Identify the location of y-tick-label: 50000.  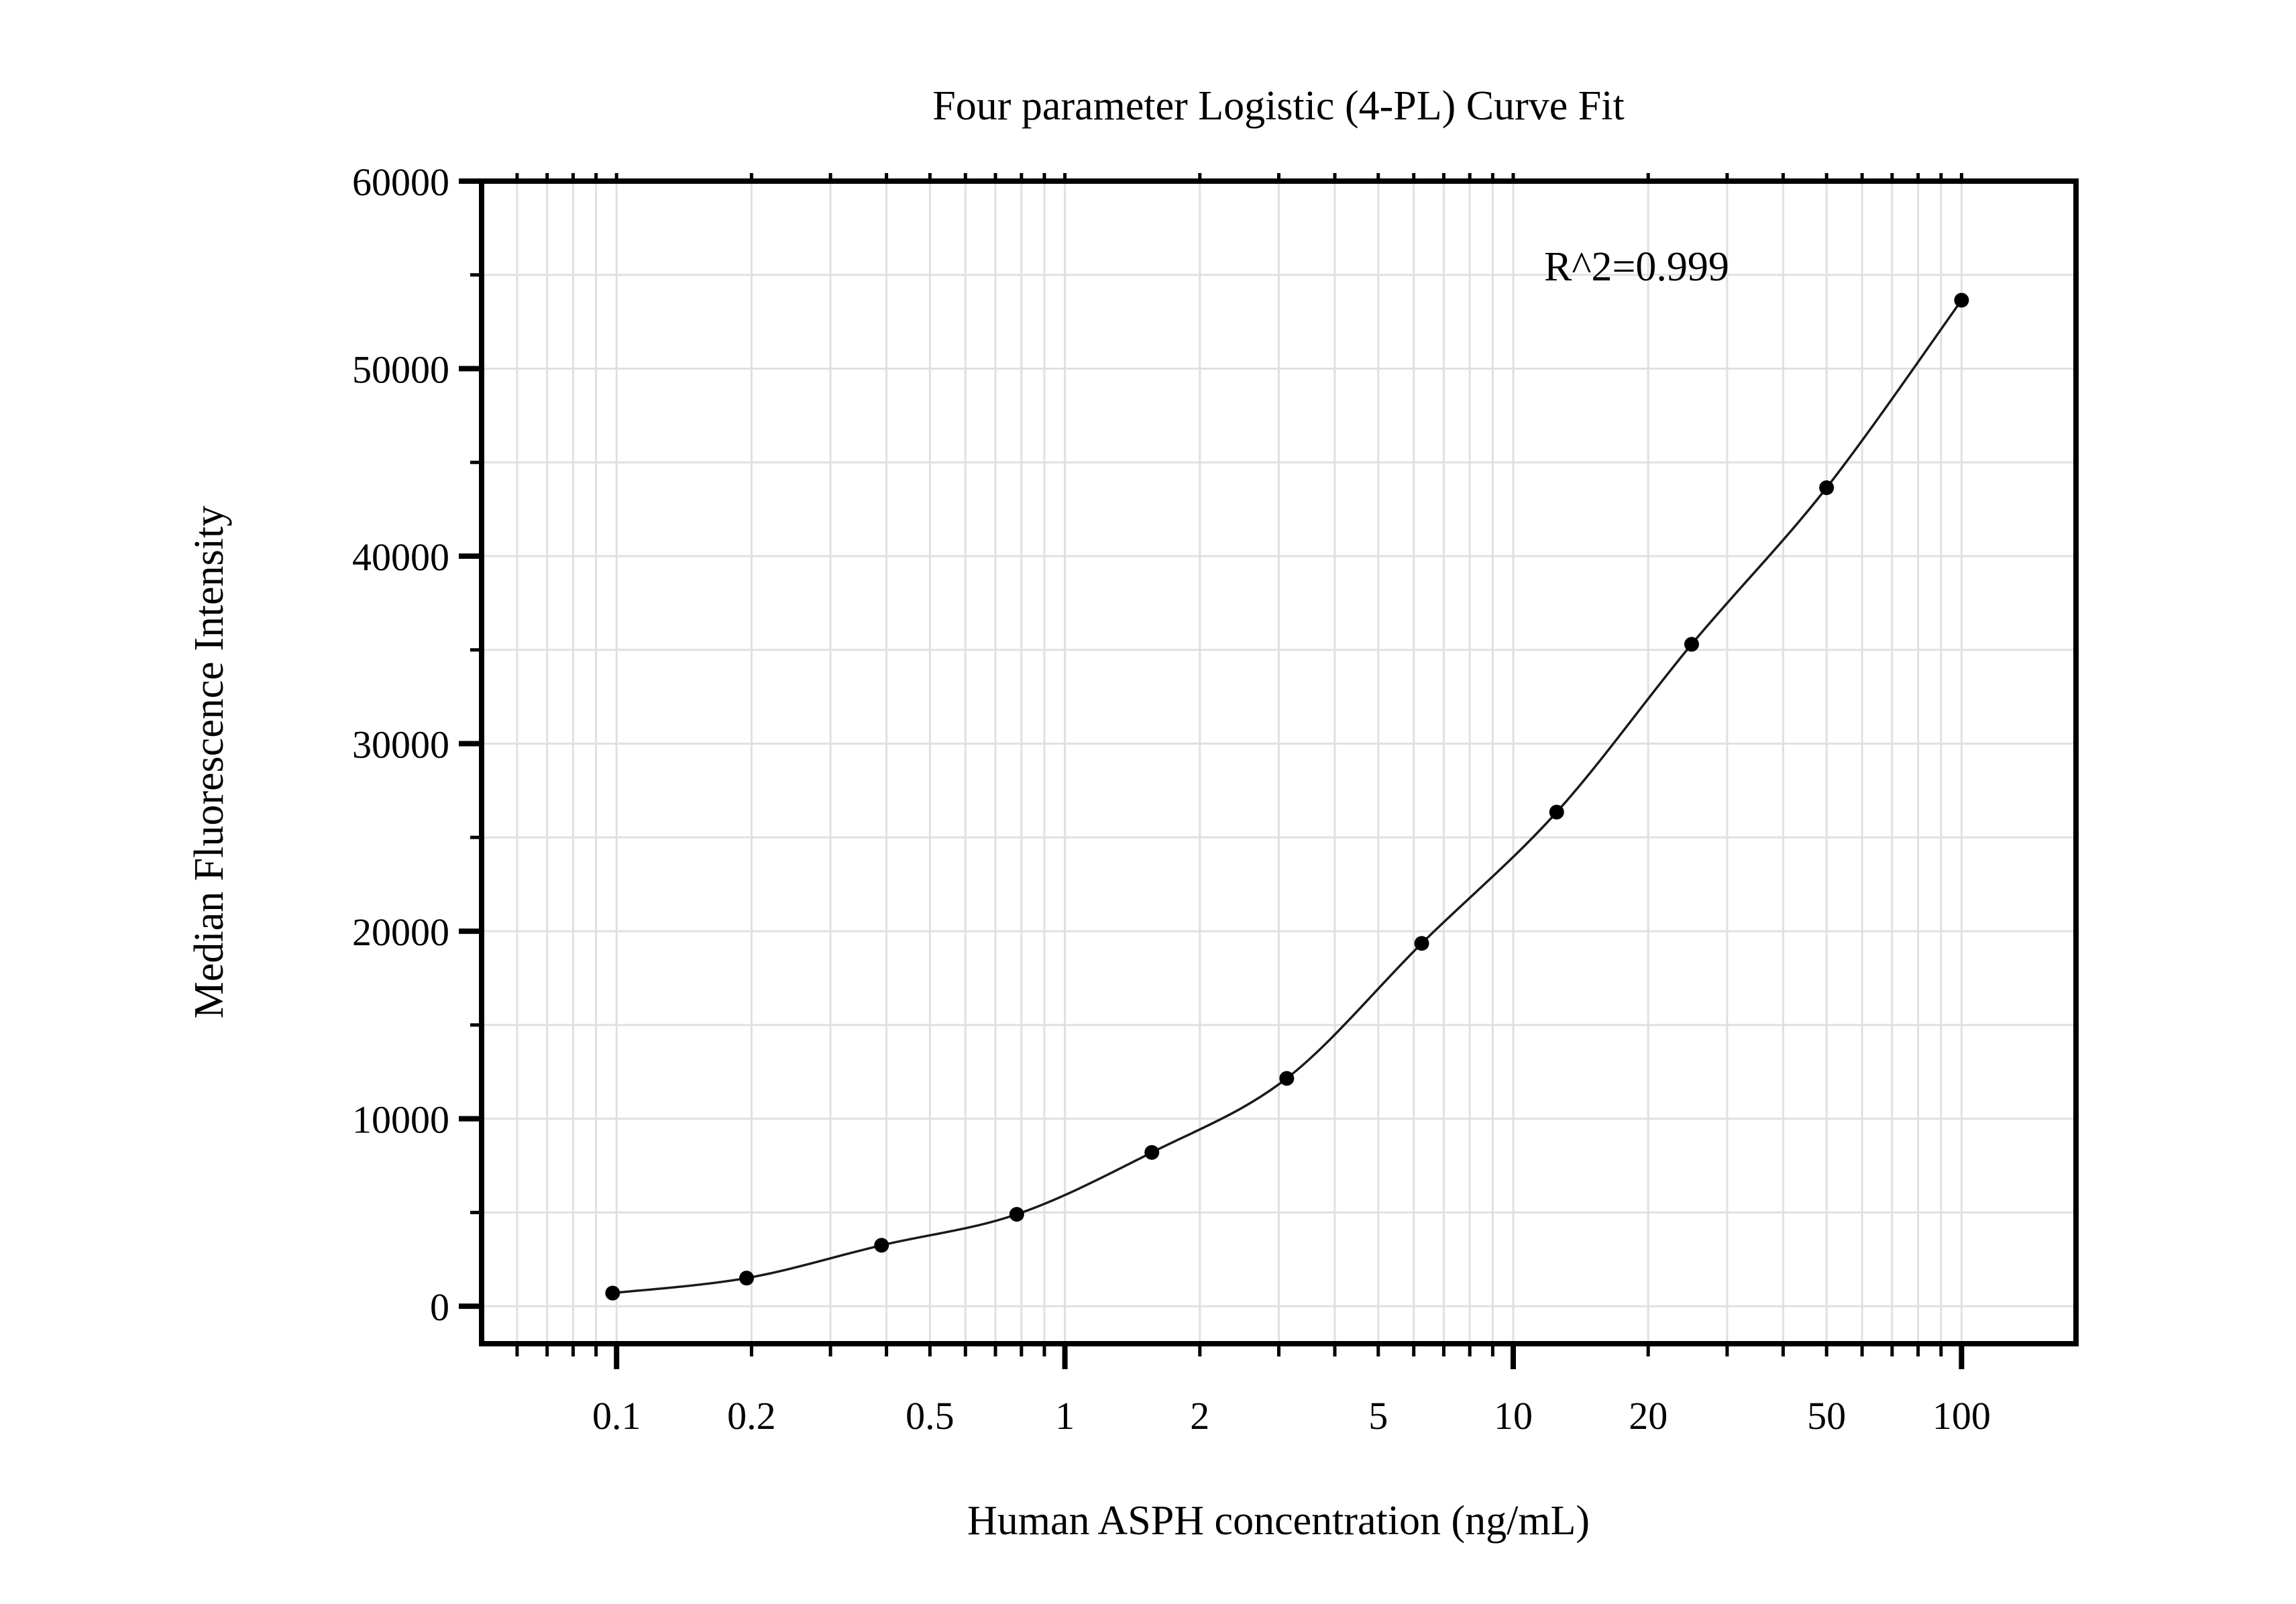
(401, 370).